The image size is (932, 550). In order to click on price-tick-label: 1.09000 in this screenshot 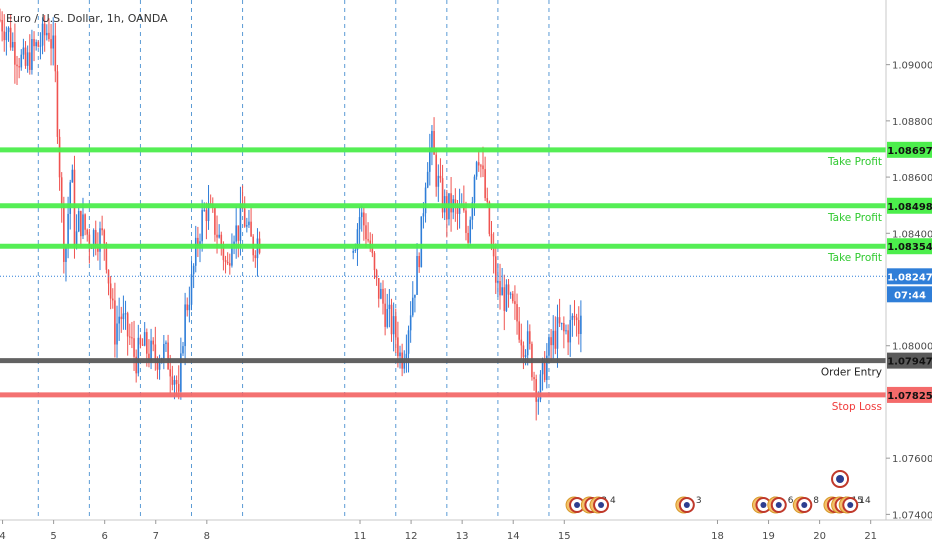, I will do `click(912, 66)`.